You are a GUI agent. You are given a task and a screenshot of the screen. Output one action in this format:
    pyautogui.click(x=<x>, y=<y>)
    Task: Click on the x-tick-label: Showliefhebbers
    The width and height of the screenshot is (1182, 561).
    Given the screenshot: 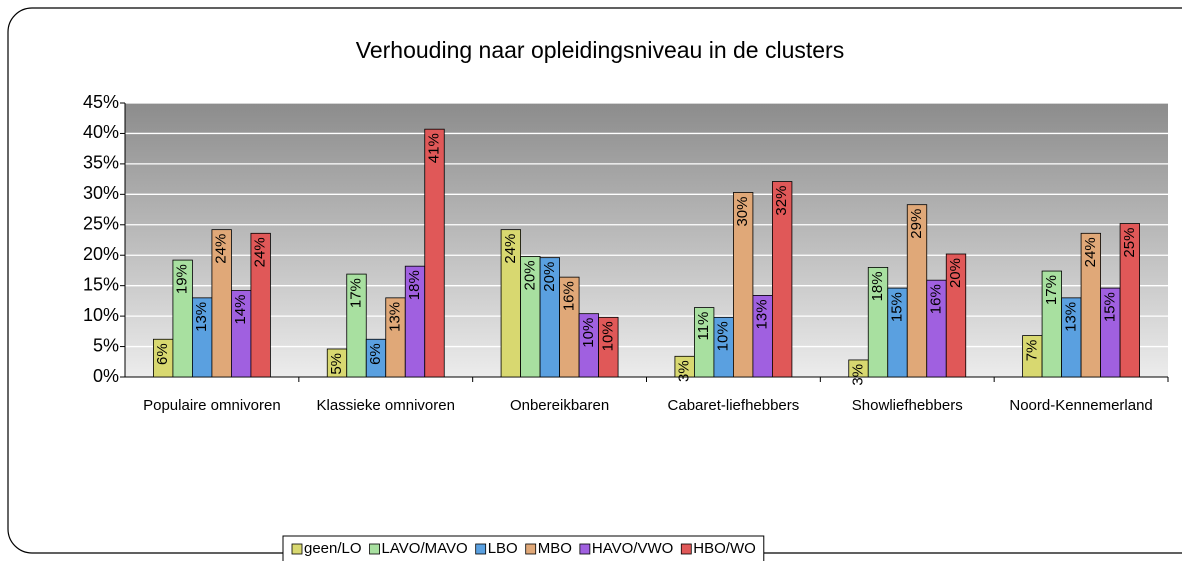 What is the action you would take?
    pyautogui.click(x=907, y=405)
    